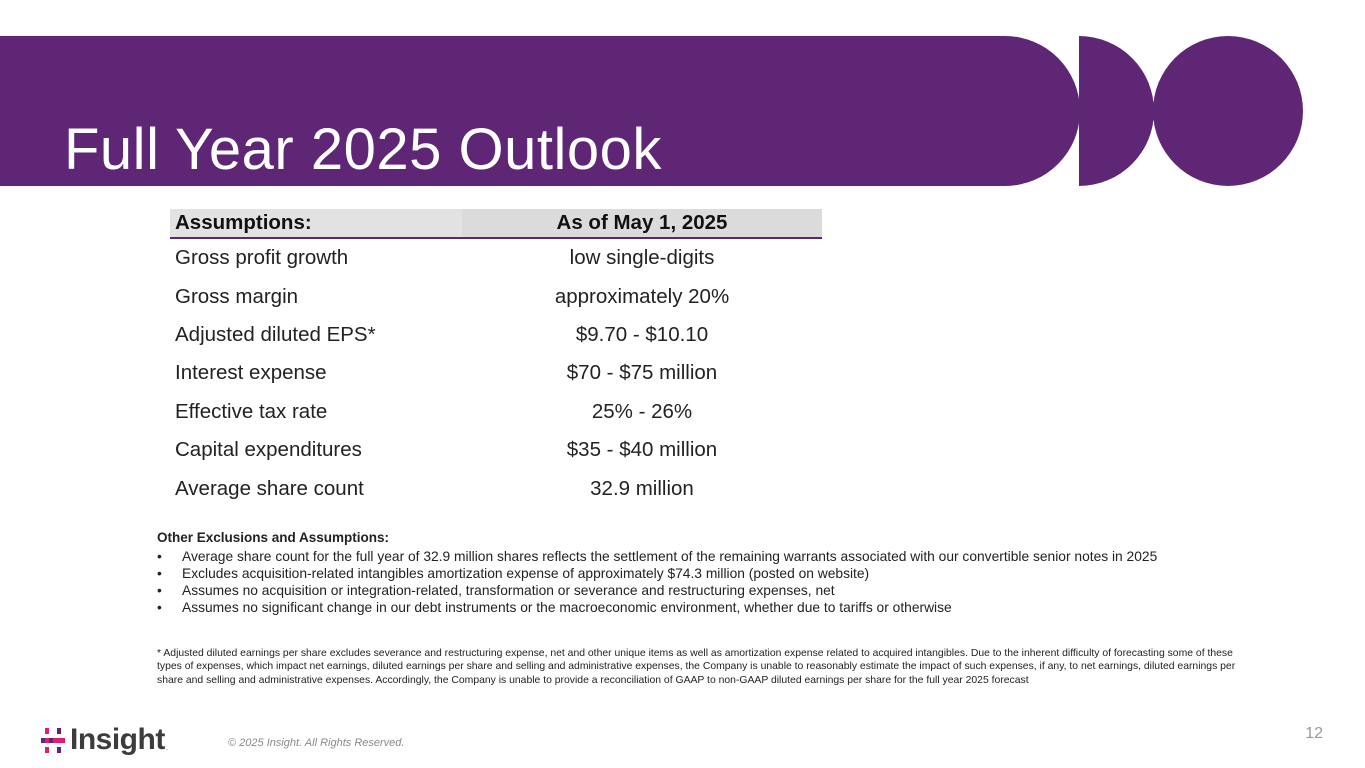 The height and width of the screenshot is (768, 1365). Describe the element at coordinates (642, 334) in the screenshot. I see `row-value: $9.70 - $10.10` at that location.